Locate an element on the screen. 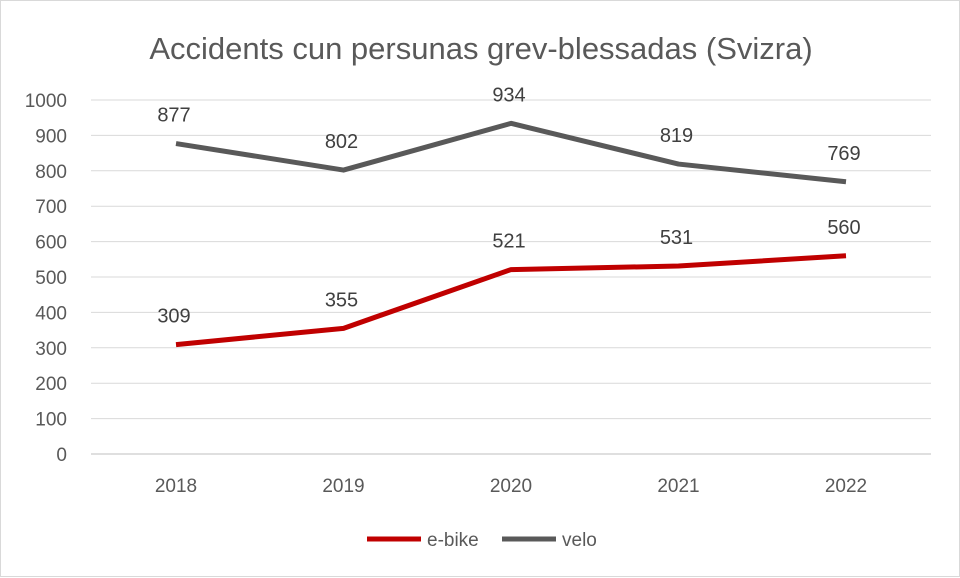 Image resolution: width=960 pixels, height=578 pixels. x-tick-label: 2018 is located at coordinates (176, 486).